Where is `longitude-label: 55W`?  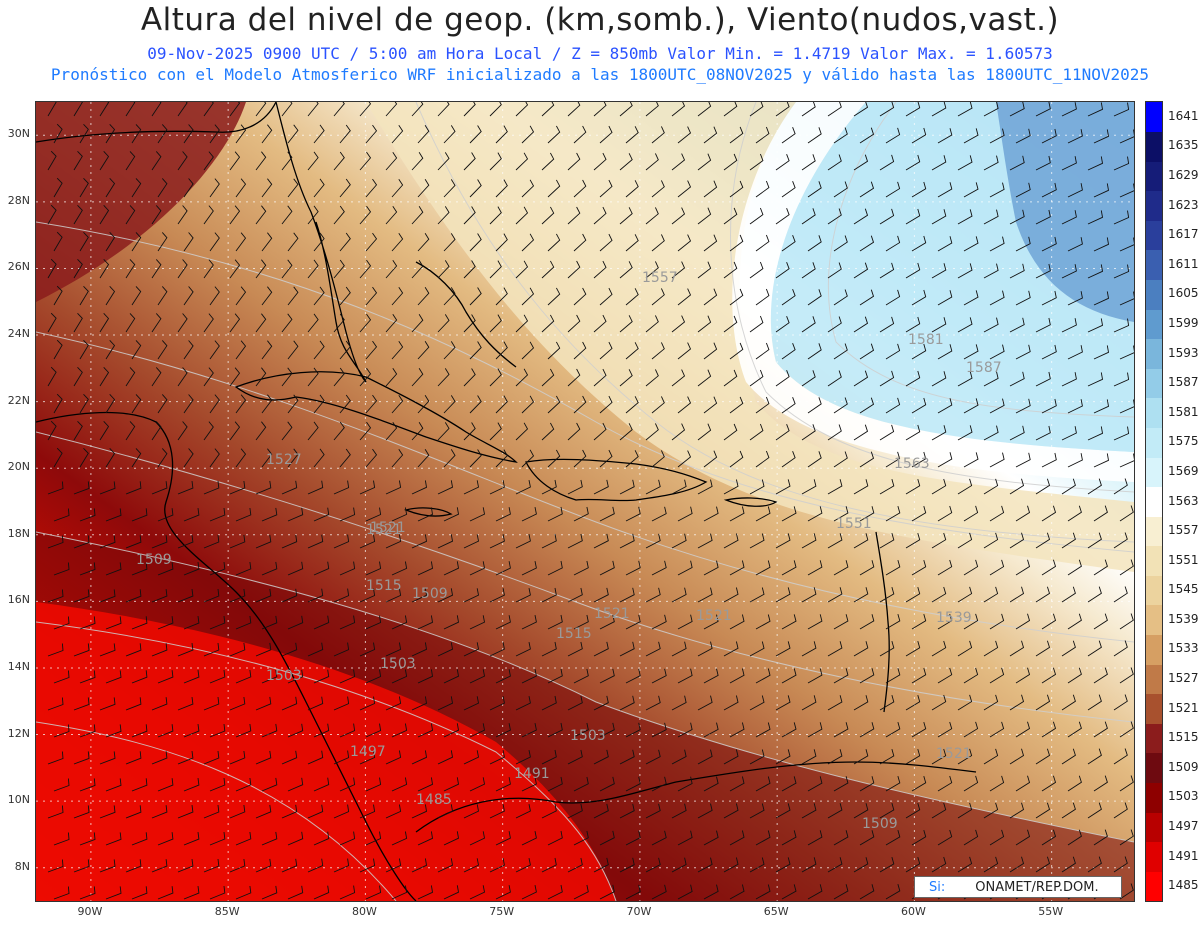 longitude-label: 55W is located at coordinates (1051, 911).